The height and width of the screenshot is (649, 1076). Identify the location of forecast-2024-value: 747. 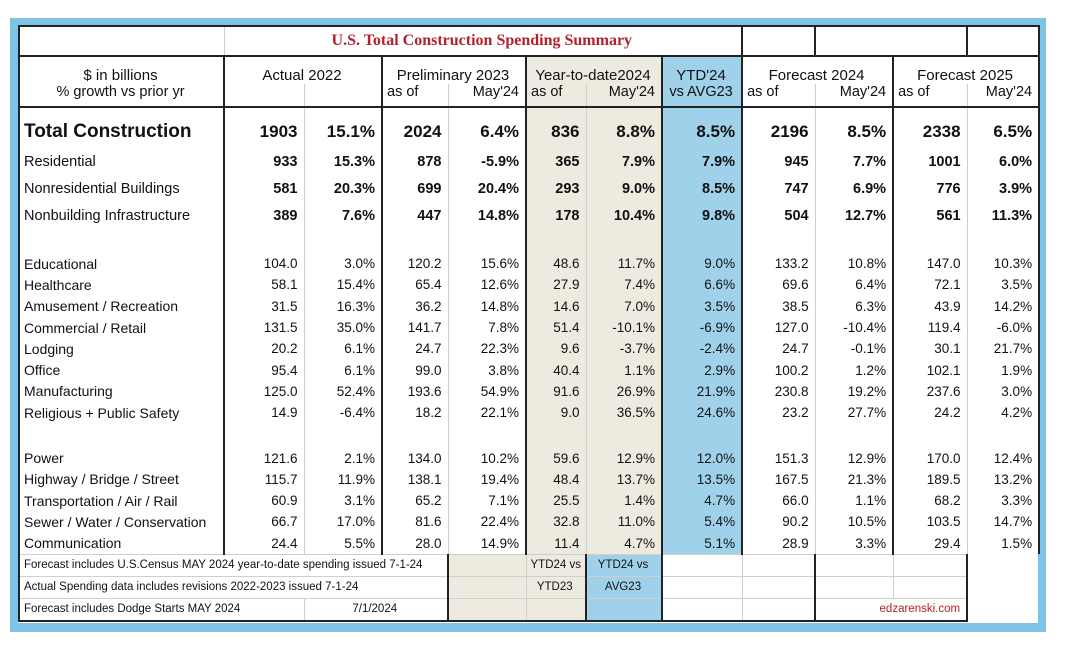
(778, 188).